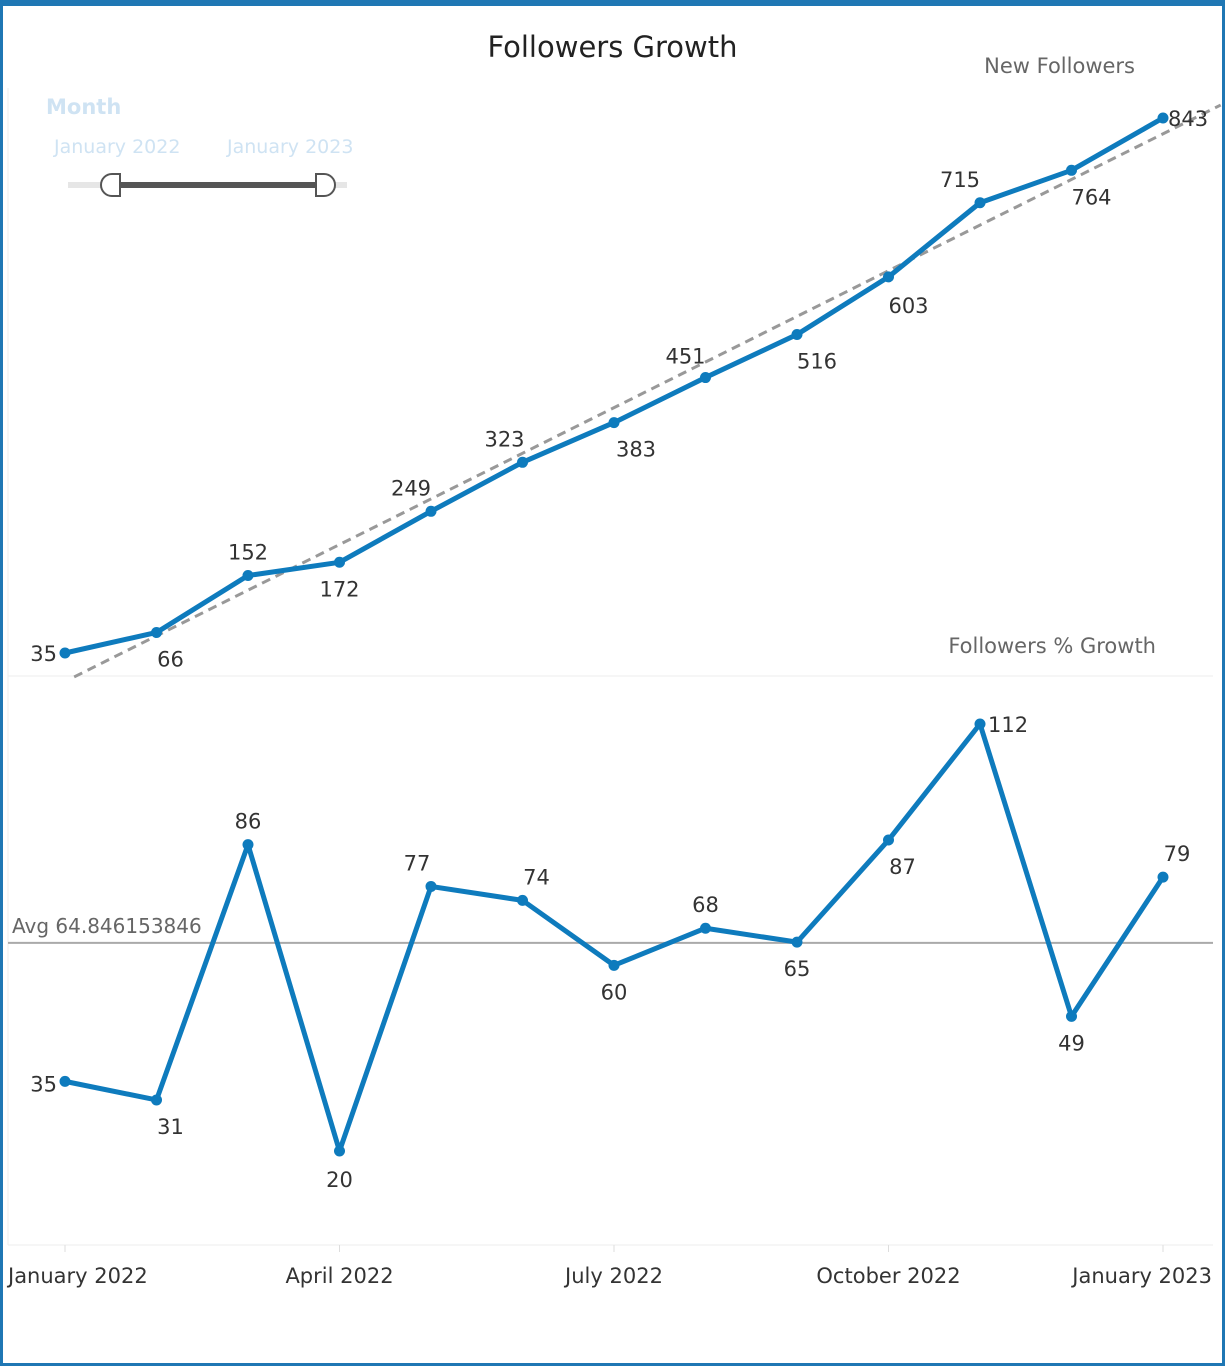 This screenshot has height=1366, width=1225. Describe the element at coordinates (339, 1180) in the screenshot. I see `growth-data-label: 20` at that location.